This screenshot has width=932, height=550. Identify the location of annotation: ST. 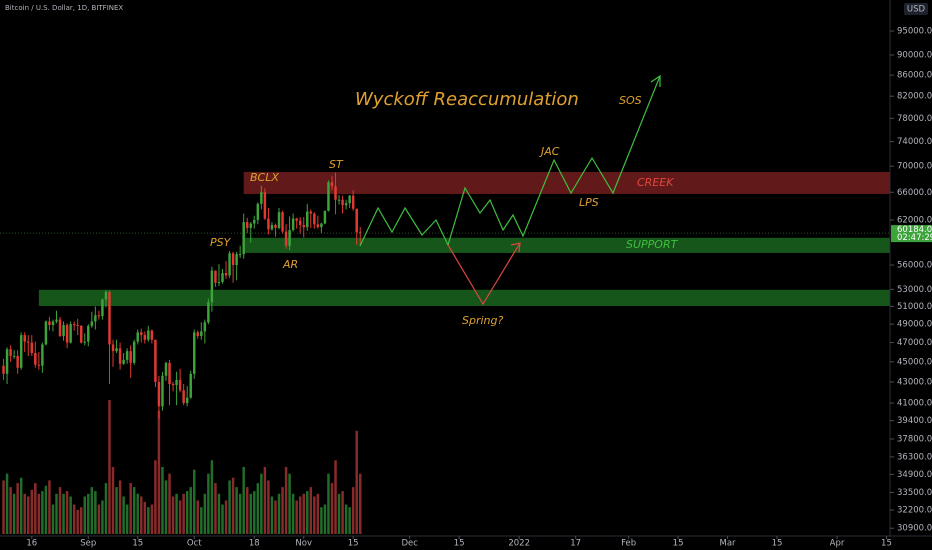
(336, 164).